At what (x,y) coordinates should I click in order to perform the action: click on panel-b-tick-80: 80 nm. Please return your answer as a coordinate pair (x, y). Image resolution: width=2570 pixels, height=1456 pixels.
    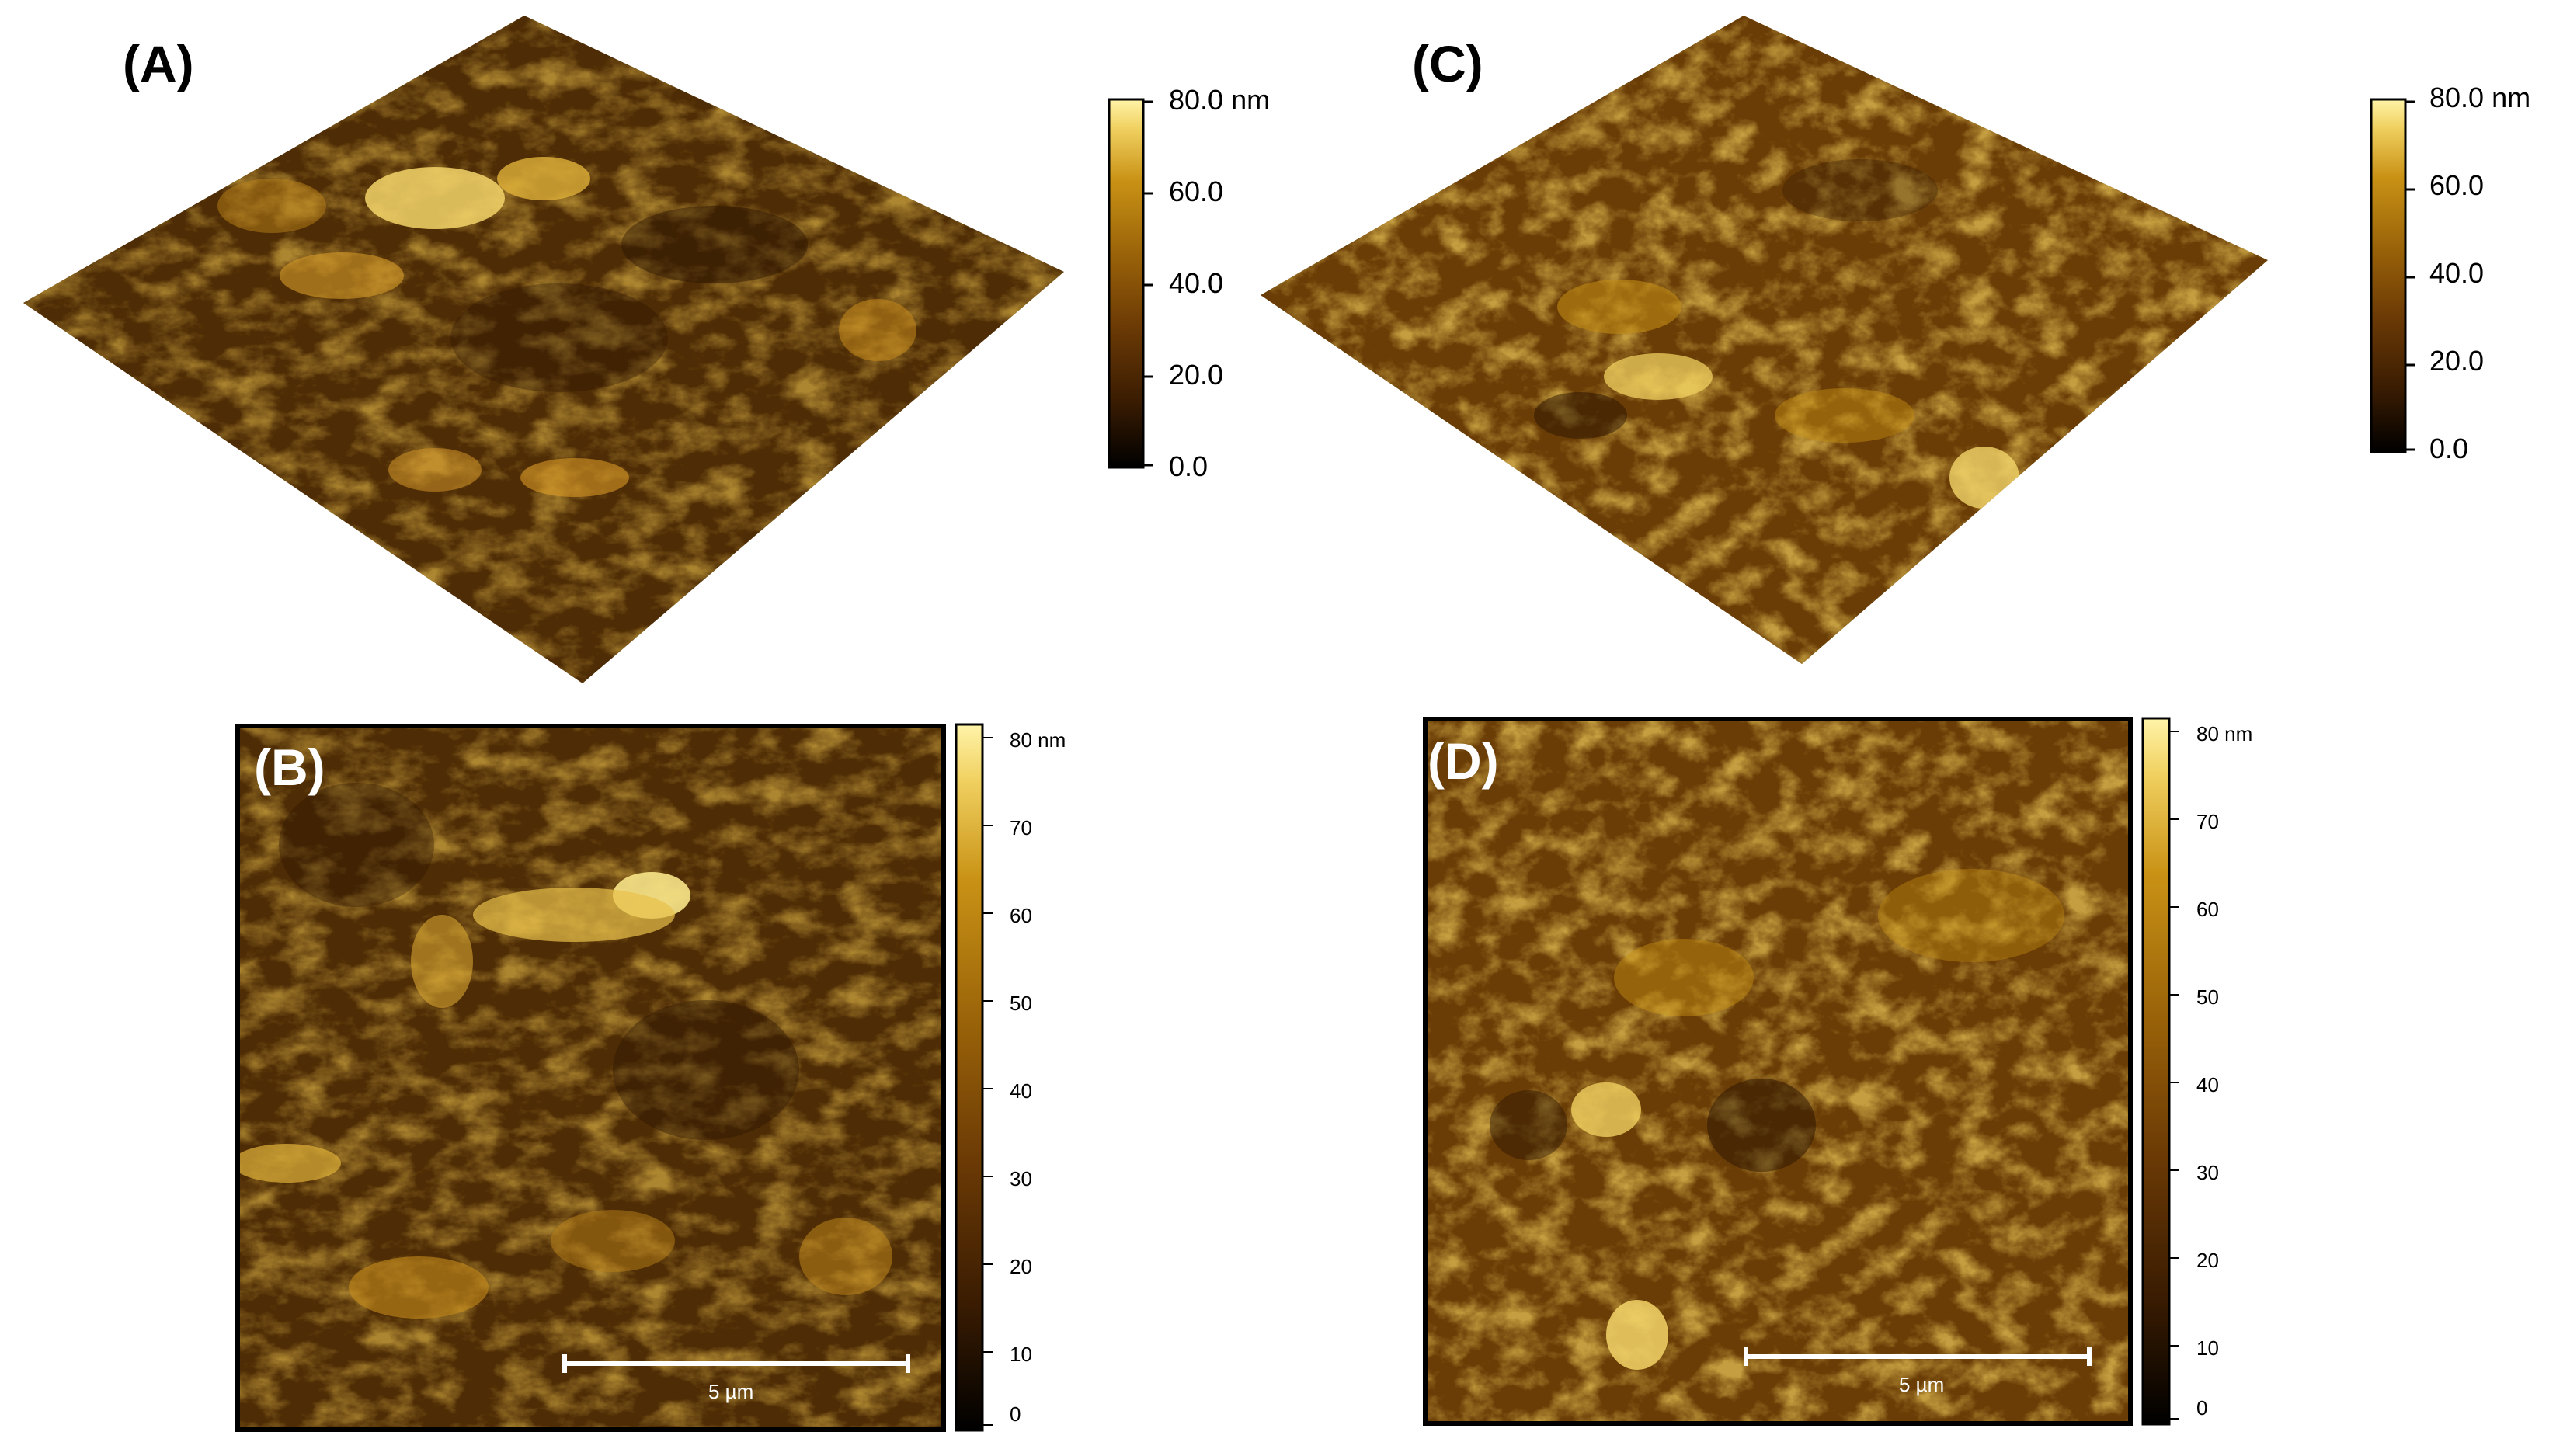
    Looking at the image, I should click on (1038, 740).